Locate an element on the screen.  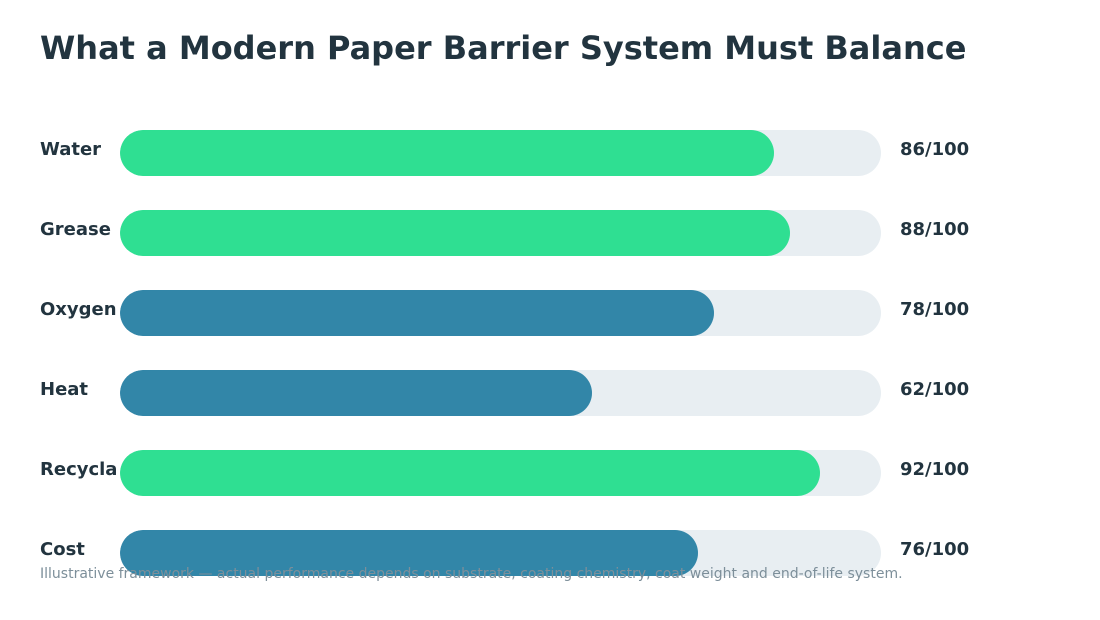
category-label: Water is located at coordinates (71, 149).